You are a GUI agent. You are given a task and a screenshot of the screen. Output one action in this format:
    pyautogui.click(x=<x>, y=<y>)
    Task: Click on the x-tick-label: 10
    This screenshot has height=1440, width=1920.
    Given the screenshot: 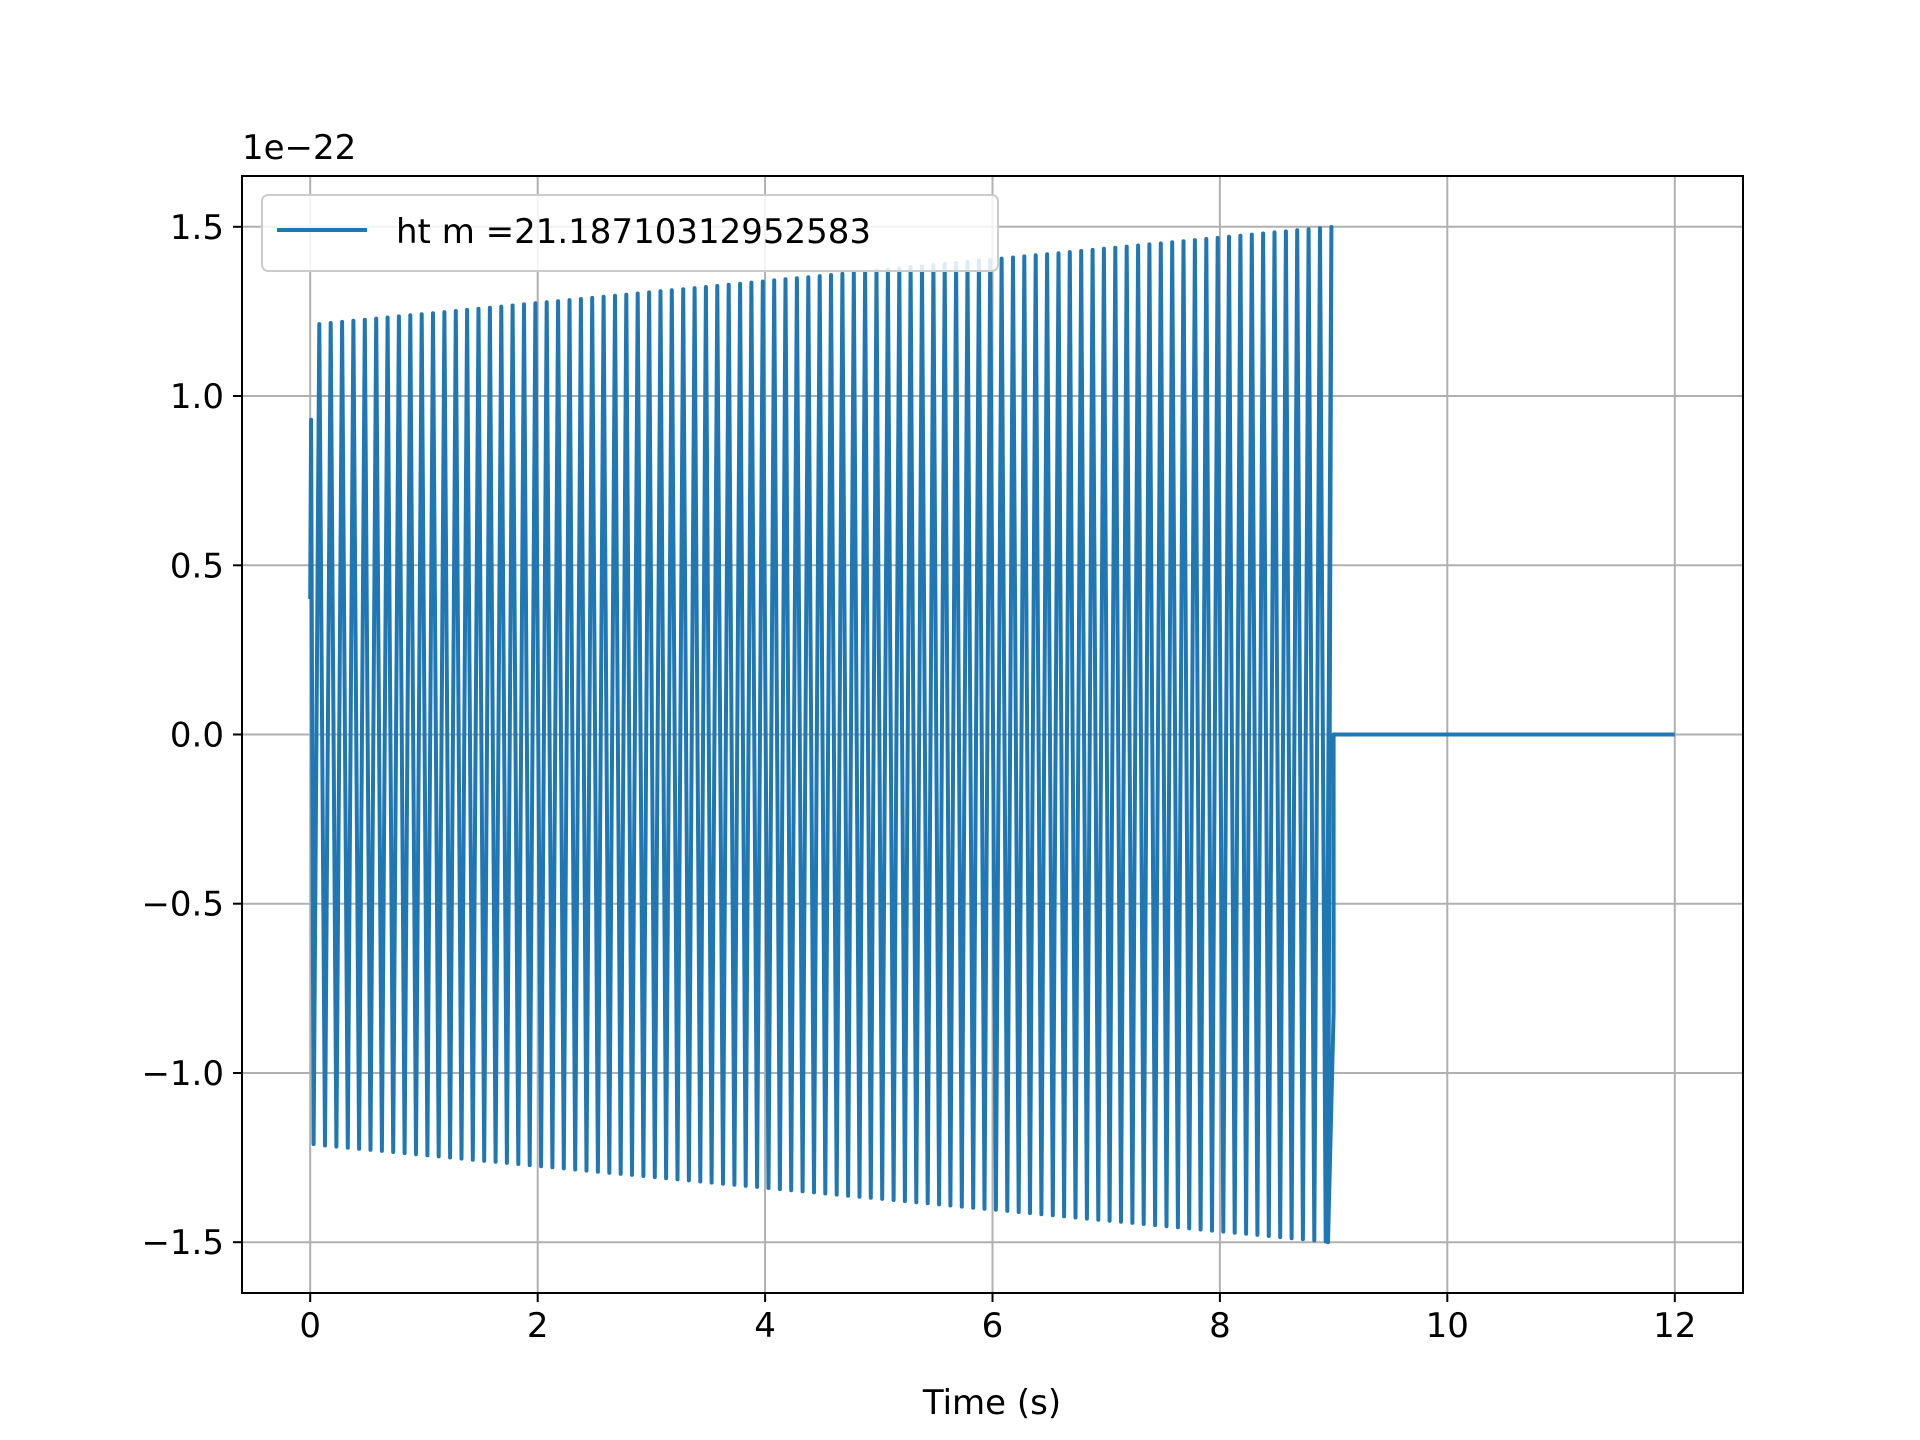 What is the action you would take?
    pyautogui.click(x=1447, y=1326)
    